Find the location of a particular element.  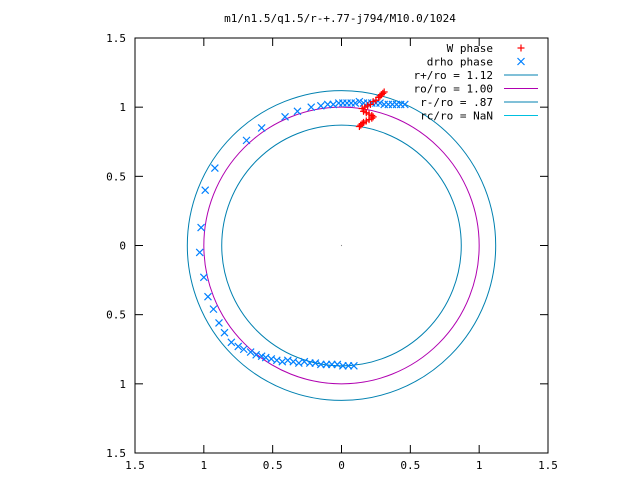

legend-label: ro/ro = 1.00 is located at coordinates (453, 89).